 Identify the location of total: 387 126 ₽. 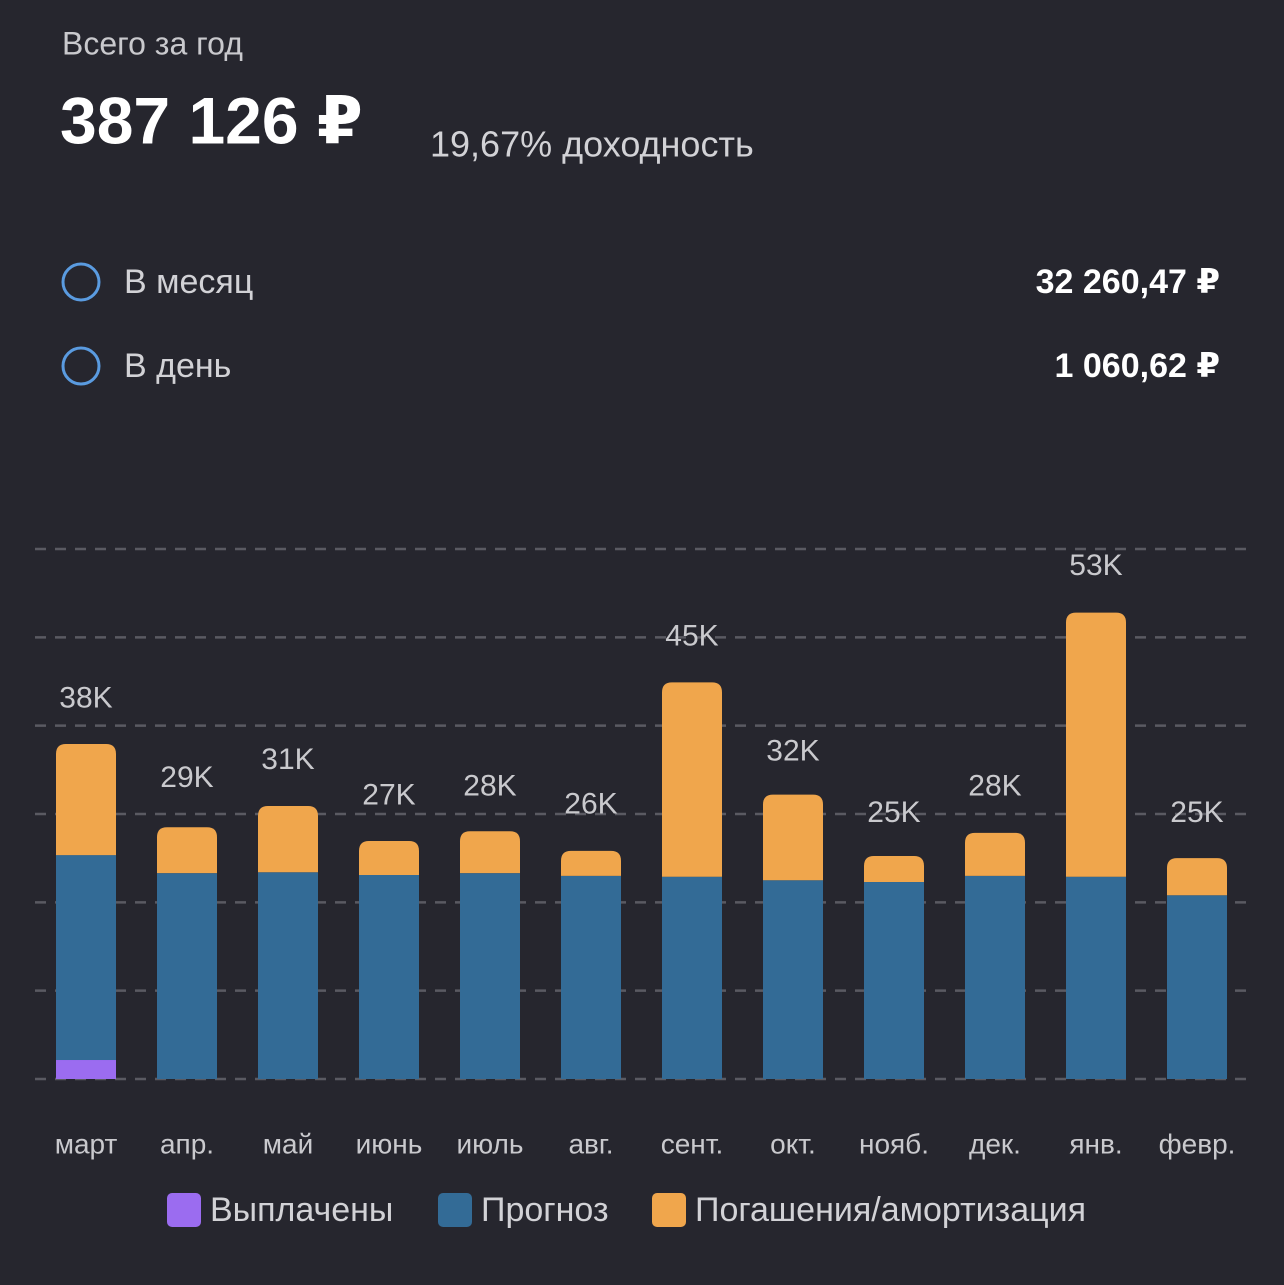
(211, 120).